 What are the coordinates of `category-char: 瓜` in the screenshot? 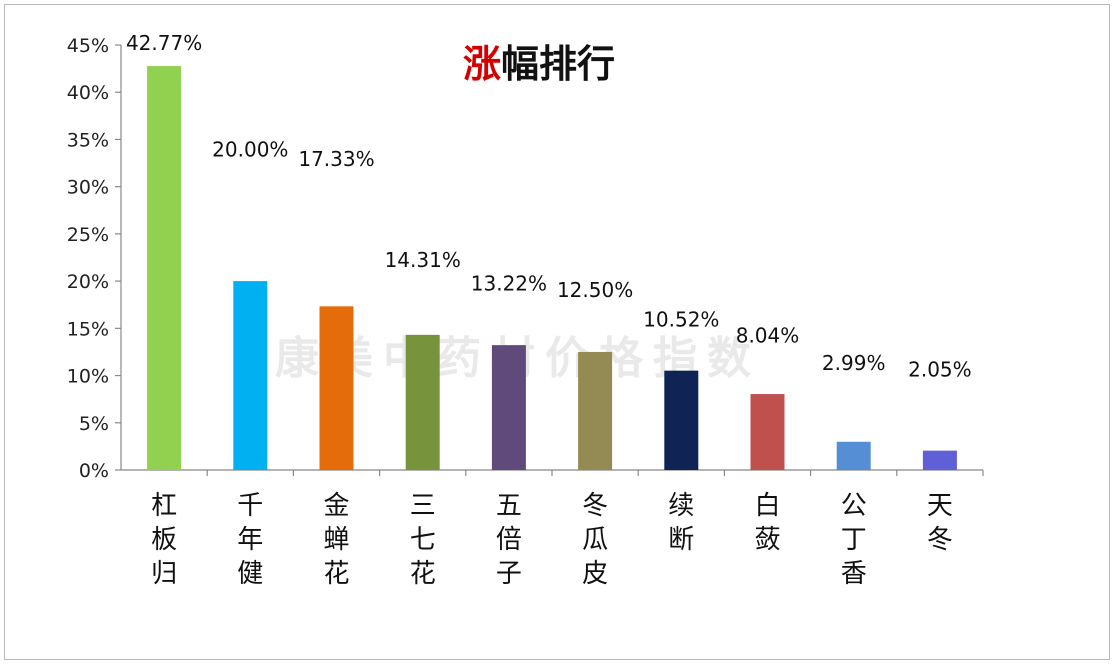 It's located at (595, 540).